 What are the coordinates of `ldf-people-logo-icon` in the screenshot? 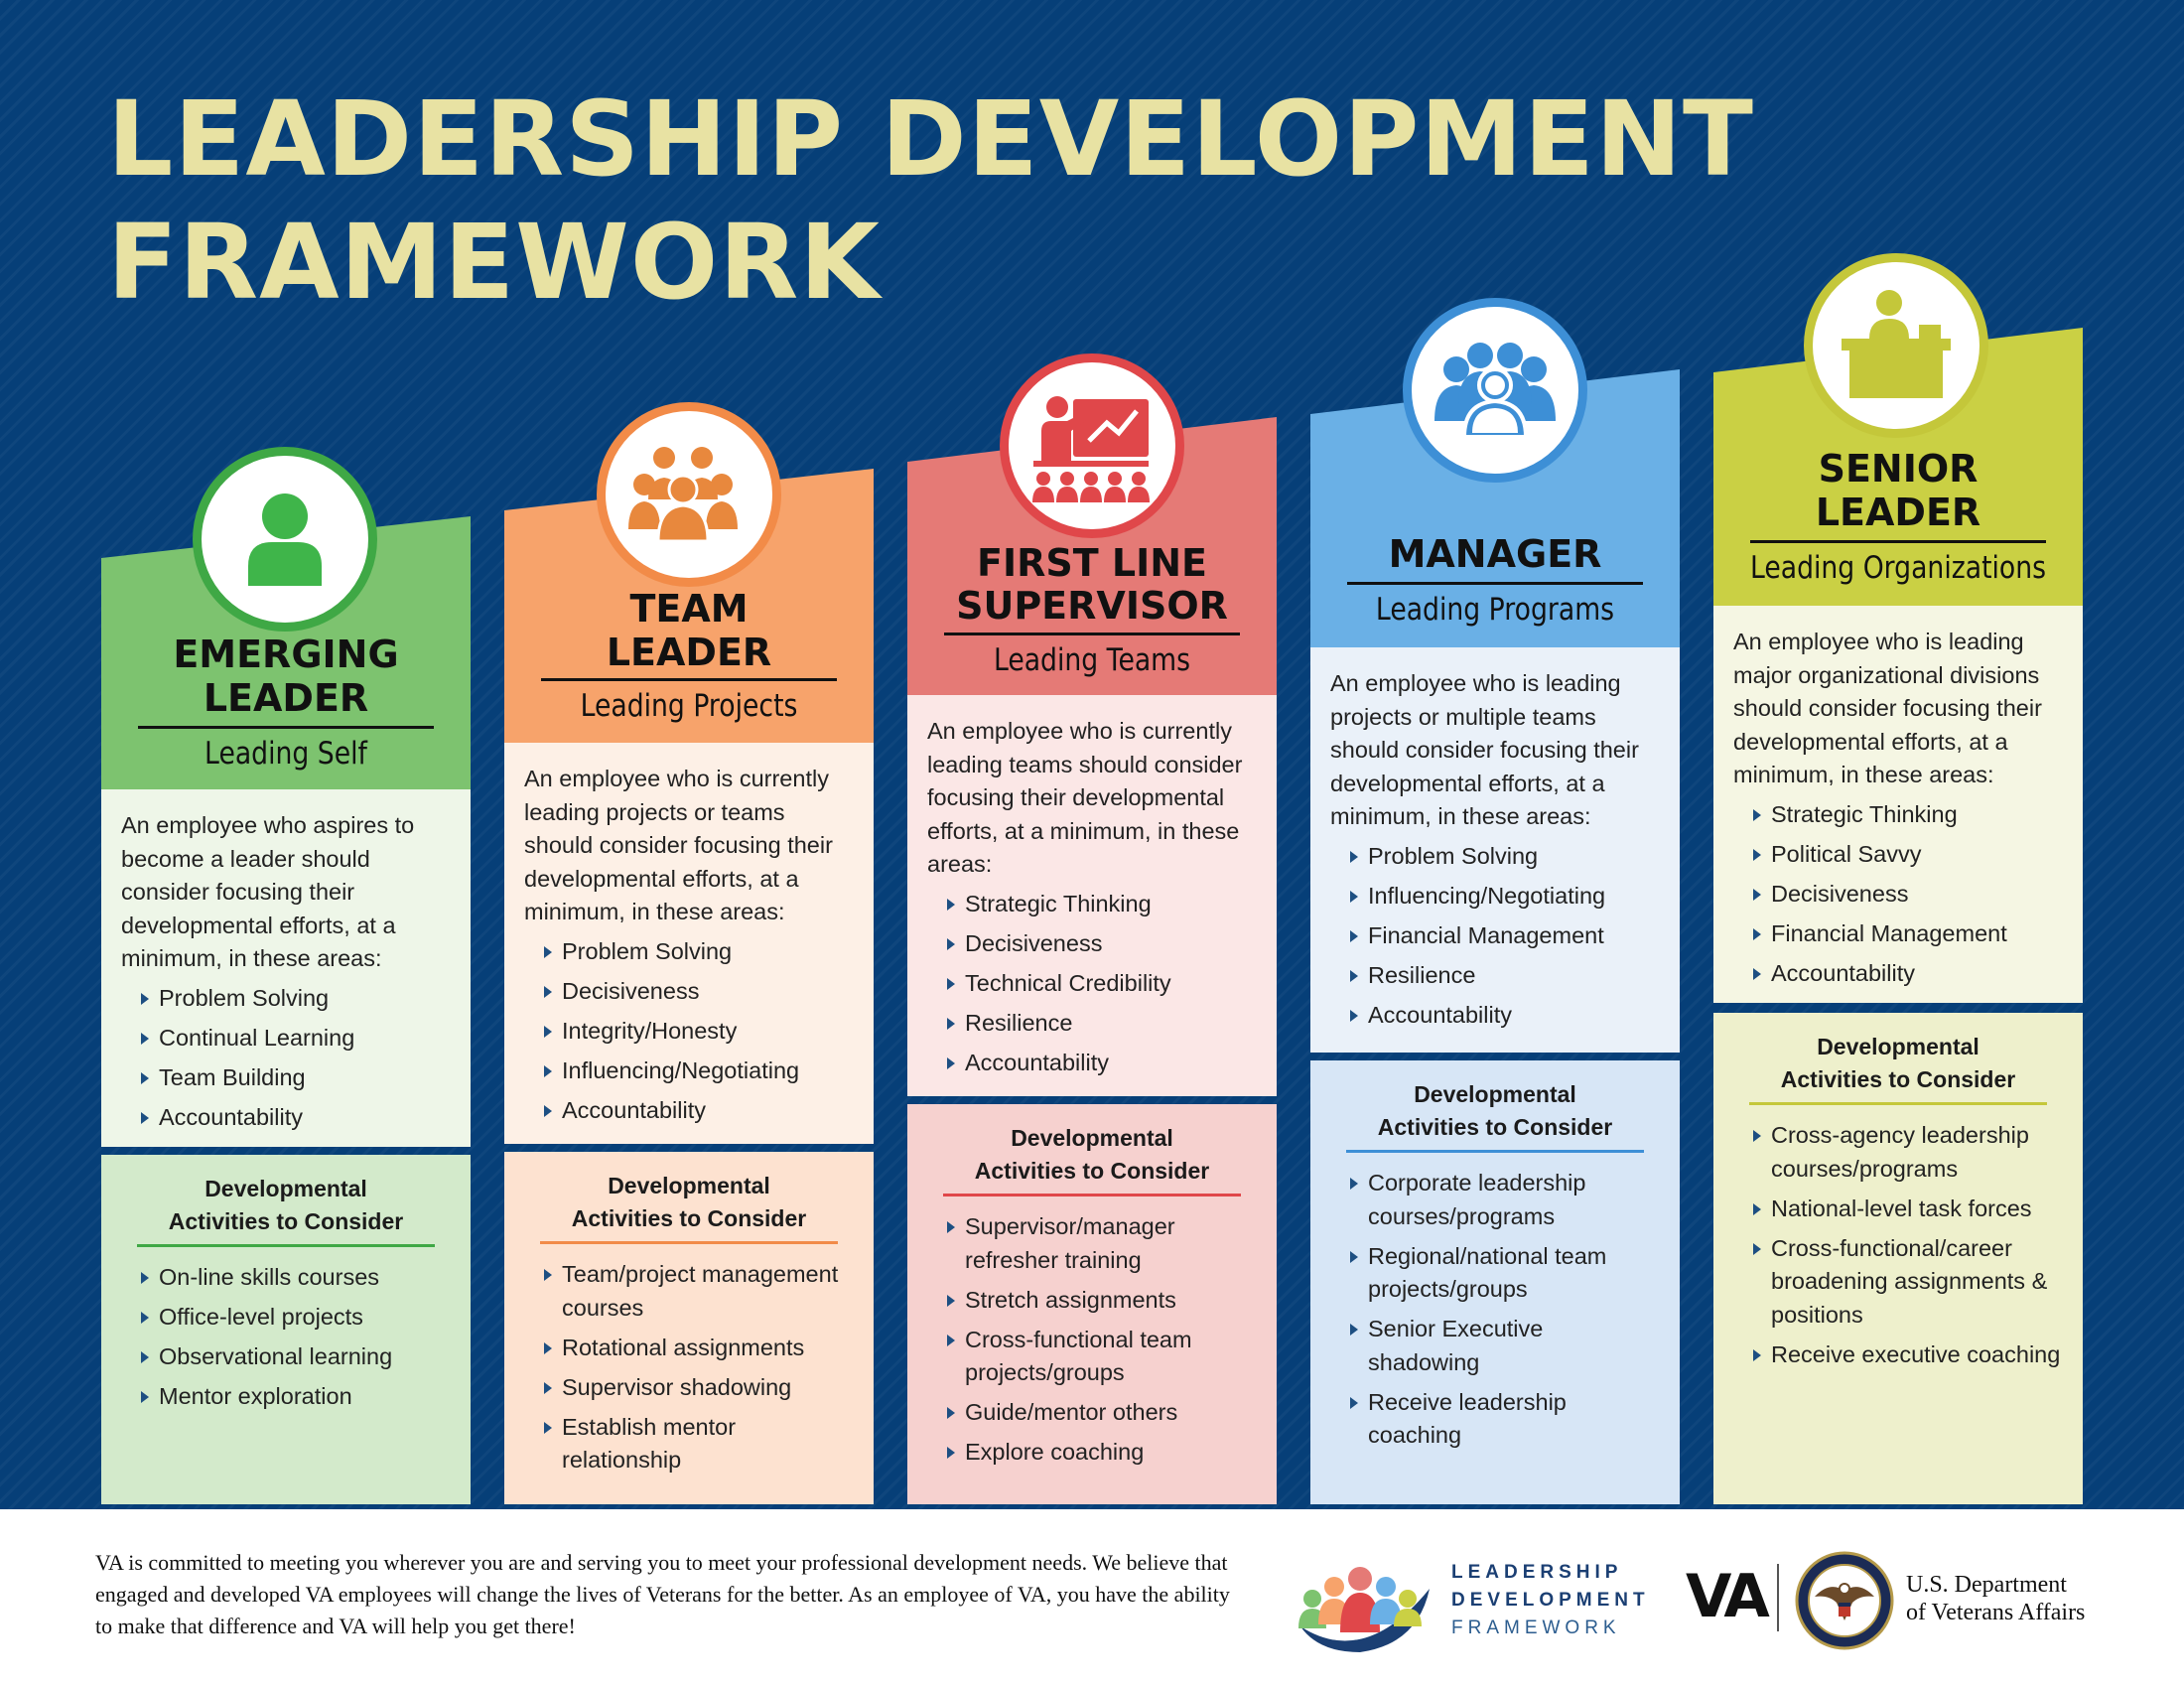 It's located at (1364, 1609).